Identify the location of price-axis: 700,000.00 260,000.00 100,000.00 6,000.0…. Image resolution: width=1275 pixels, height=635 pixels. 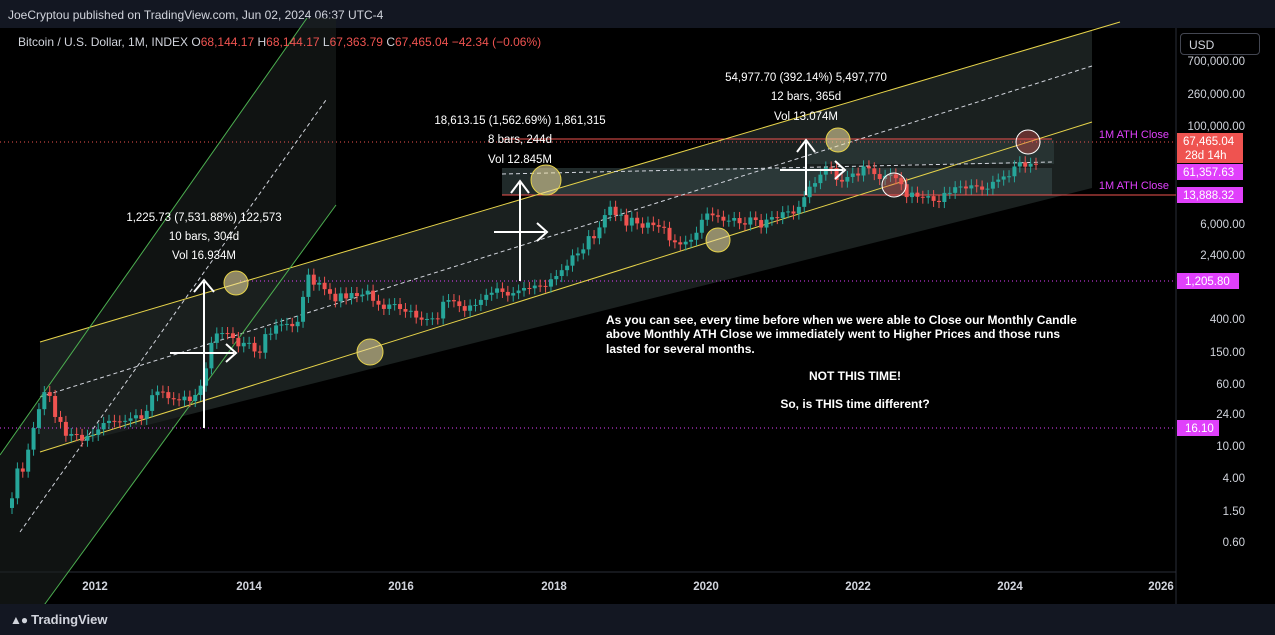
(1216, 302).